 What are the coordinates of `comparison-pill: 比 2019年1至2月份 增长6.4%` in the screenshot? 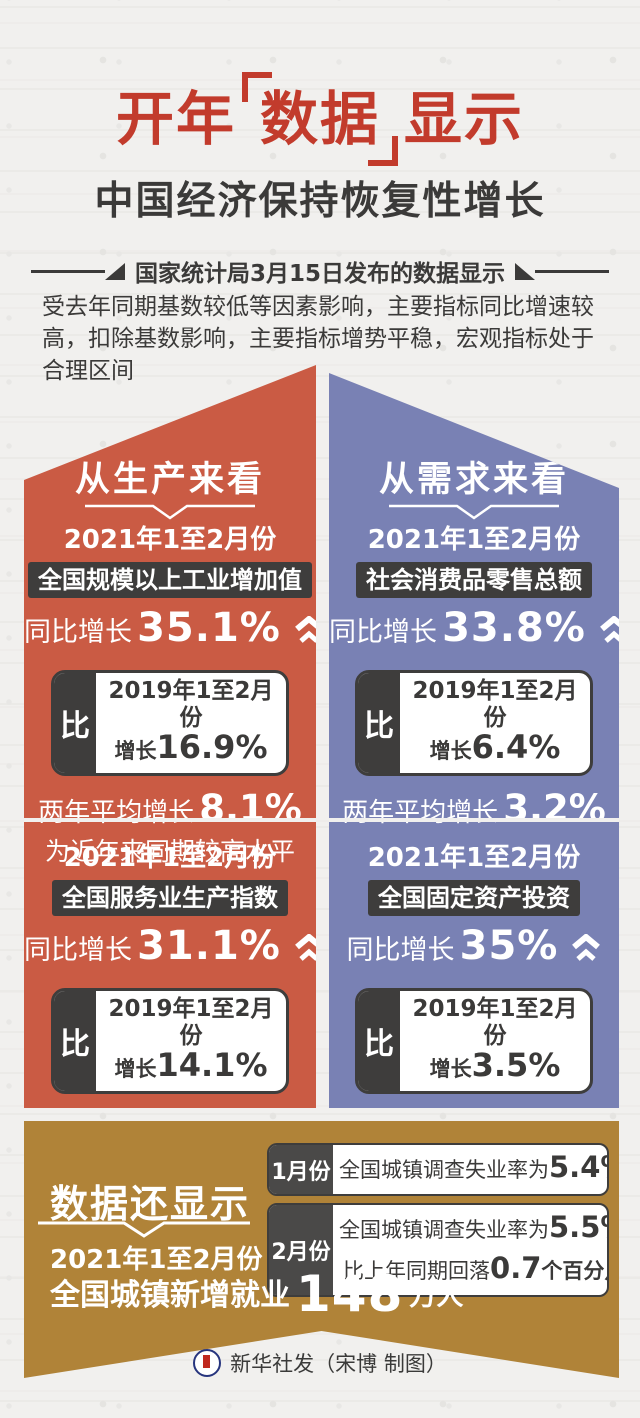 It's located at (474, 723).